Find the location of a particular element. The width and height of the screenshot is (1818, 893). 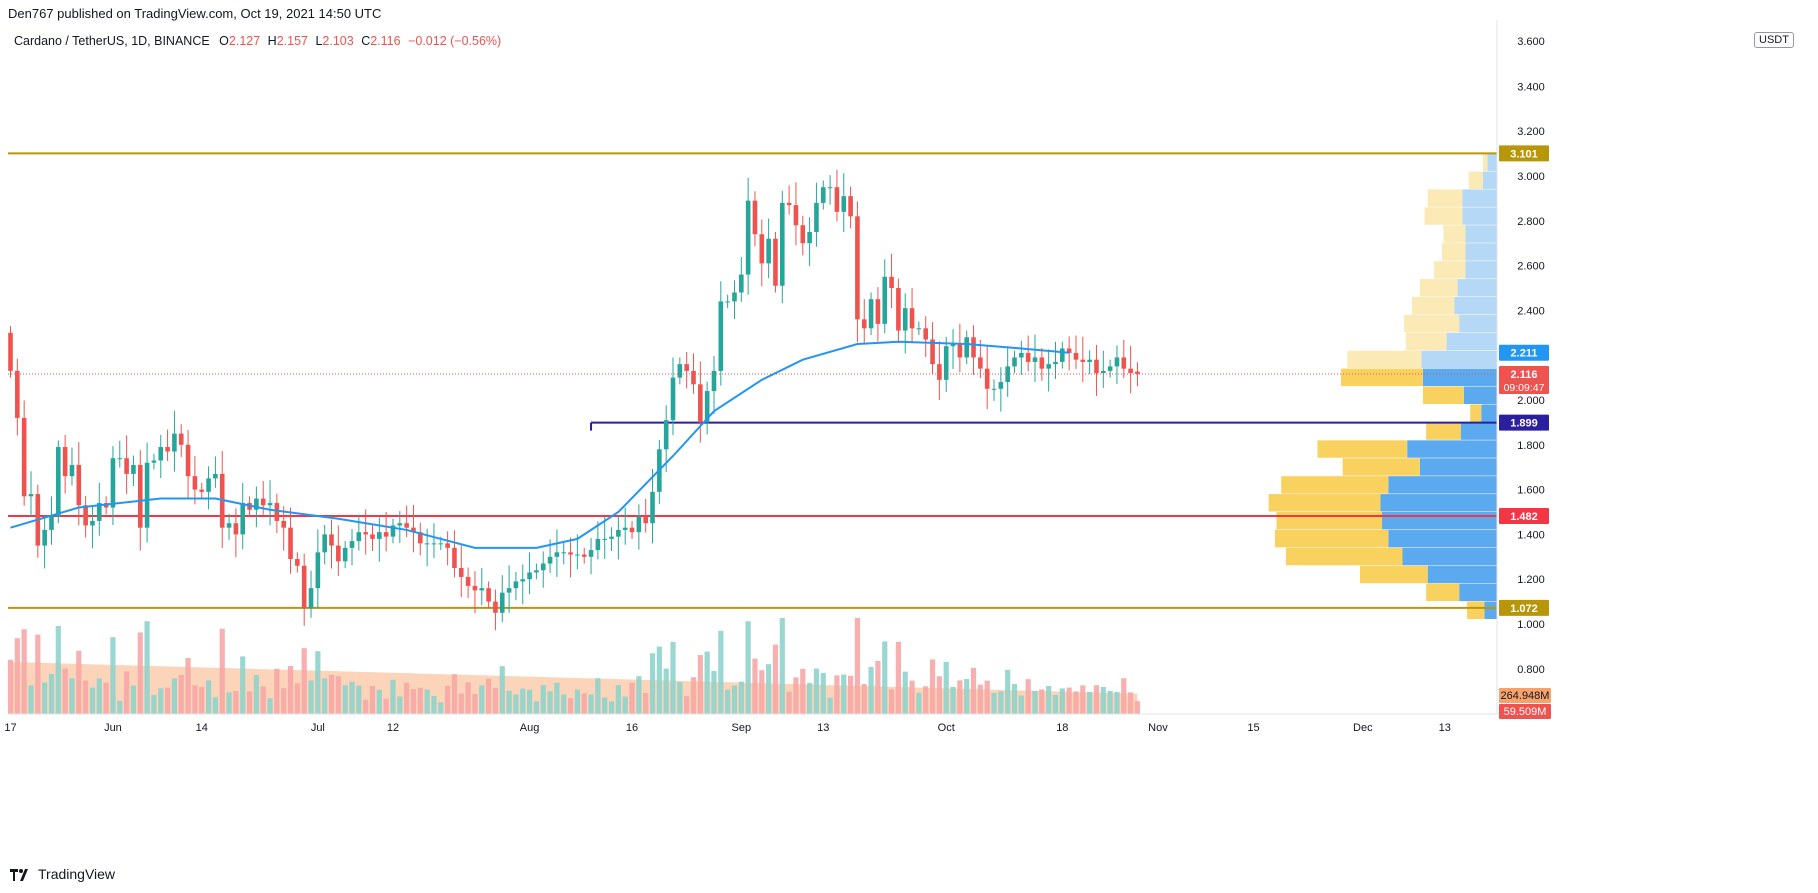

time-axis: 17 Jun 14 Jul 12 Aug 16 Sep 13 Oct 18 Nov 15 Dec 13 is located at coordinates (727, 728).